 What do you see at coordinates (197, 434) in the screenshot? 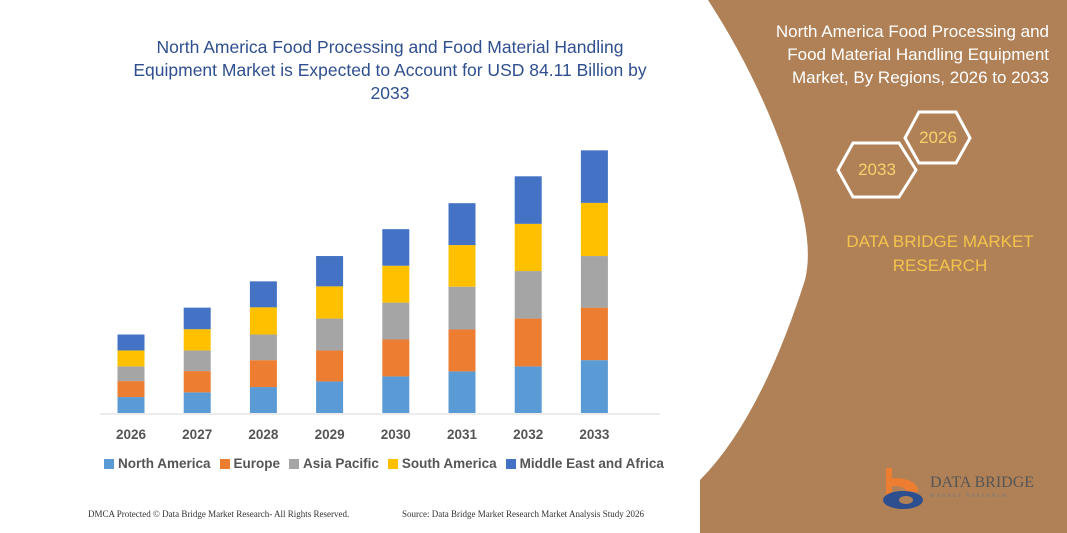
I see `x-tick-label: 2027` at bounding box center [197, 434].